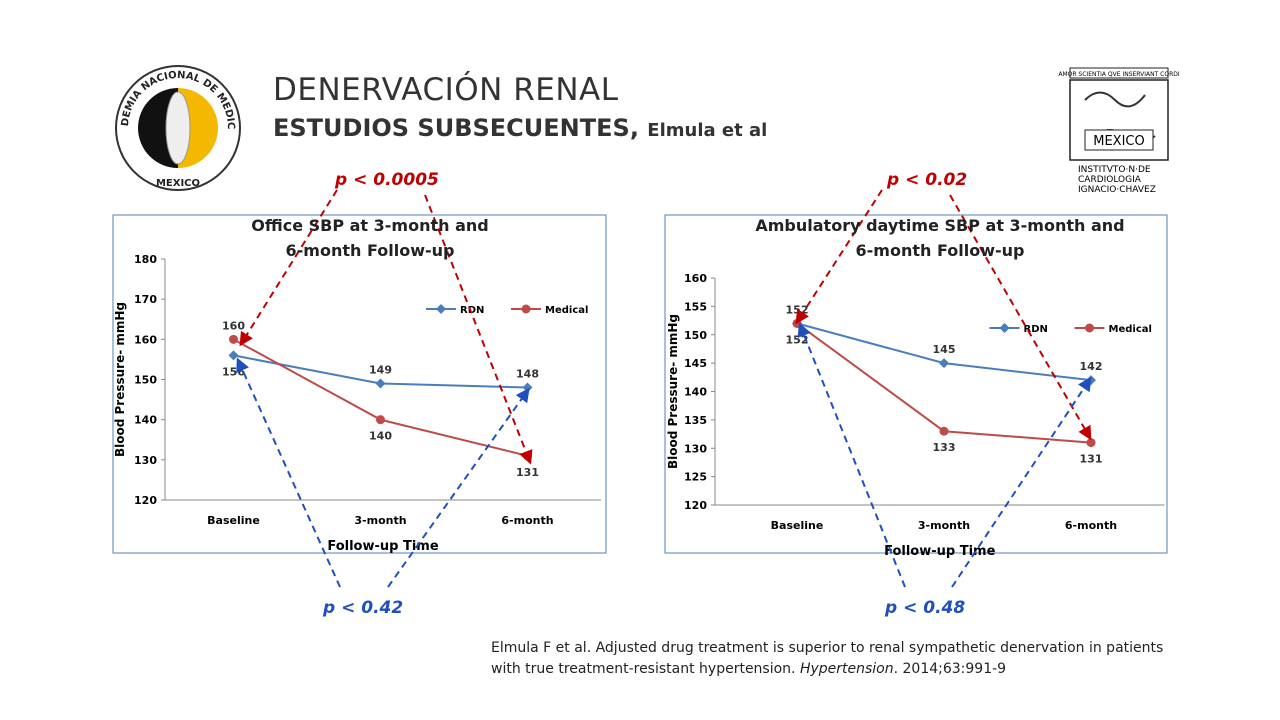 This screenshot has width=1280, height=720. What do you see at coordinates (456, 128) in the screenshot?
I see `subtitle: ESTUDIOS SUBSECUENTES,` at bounding box center [456, 128].